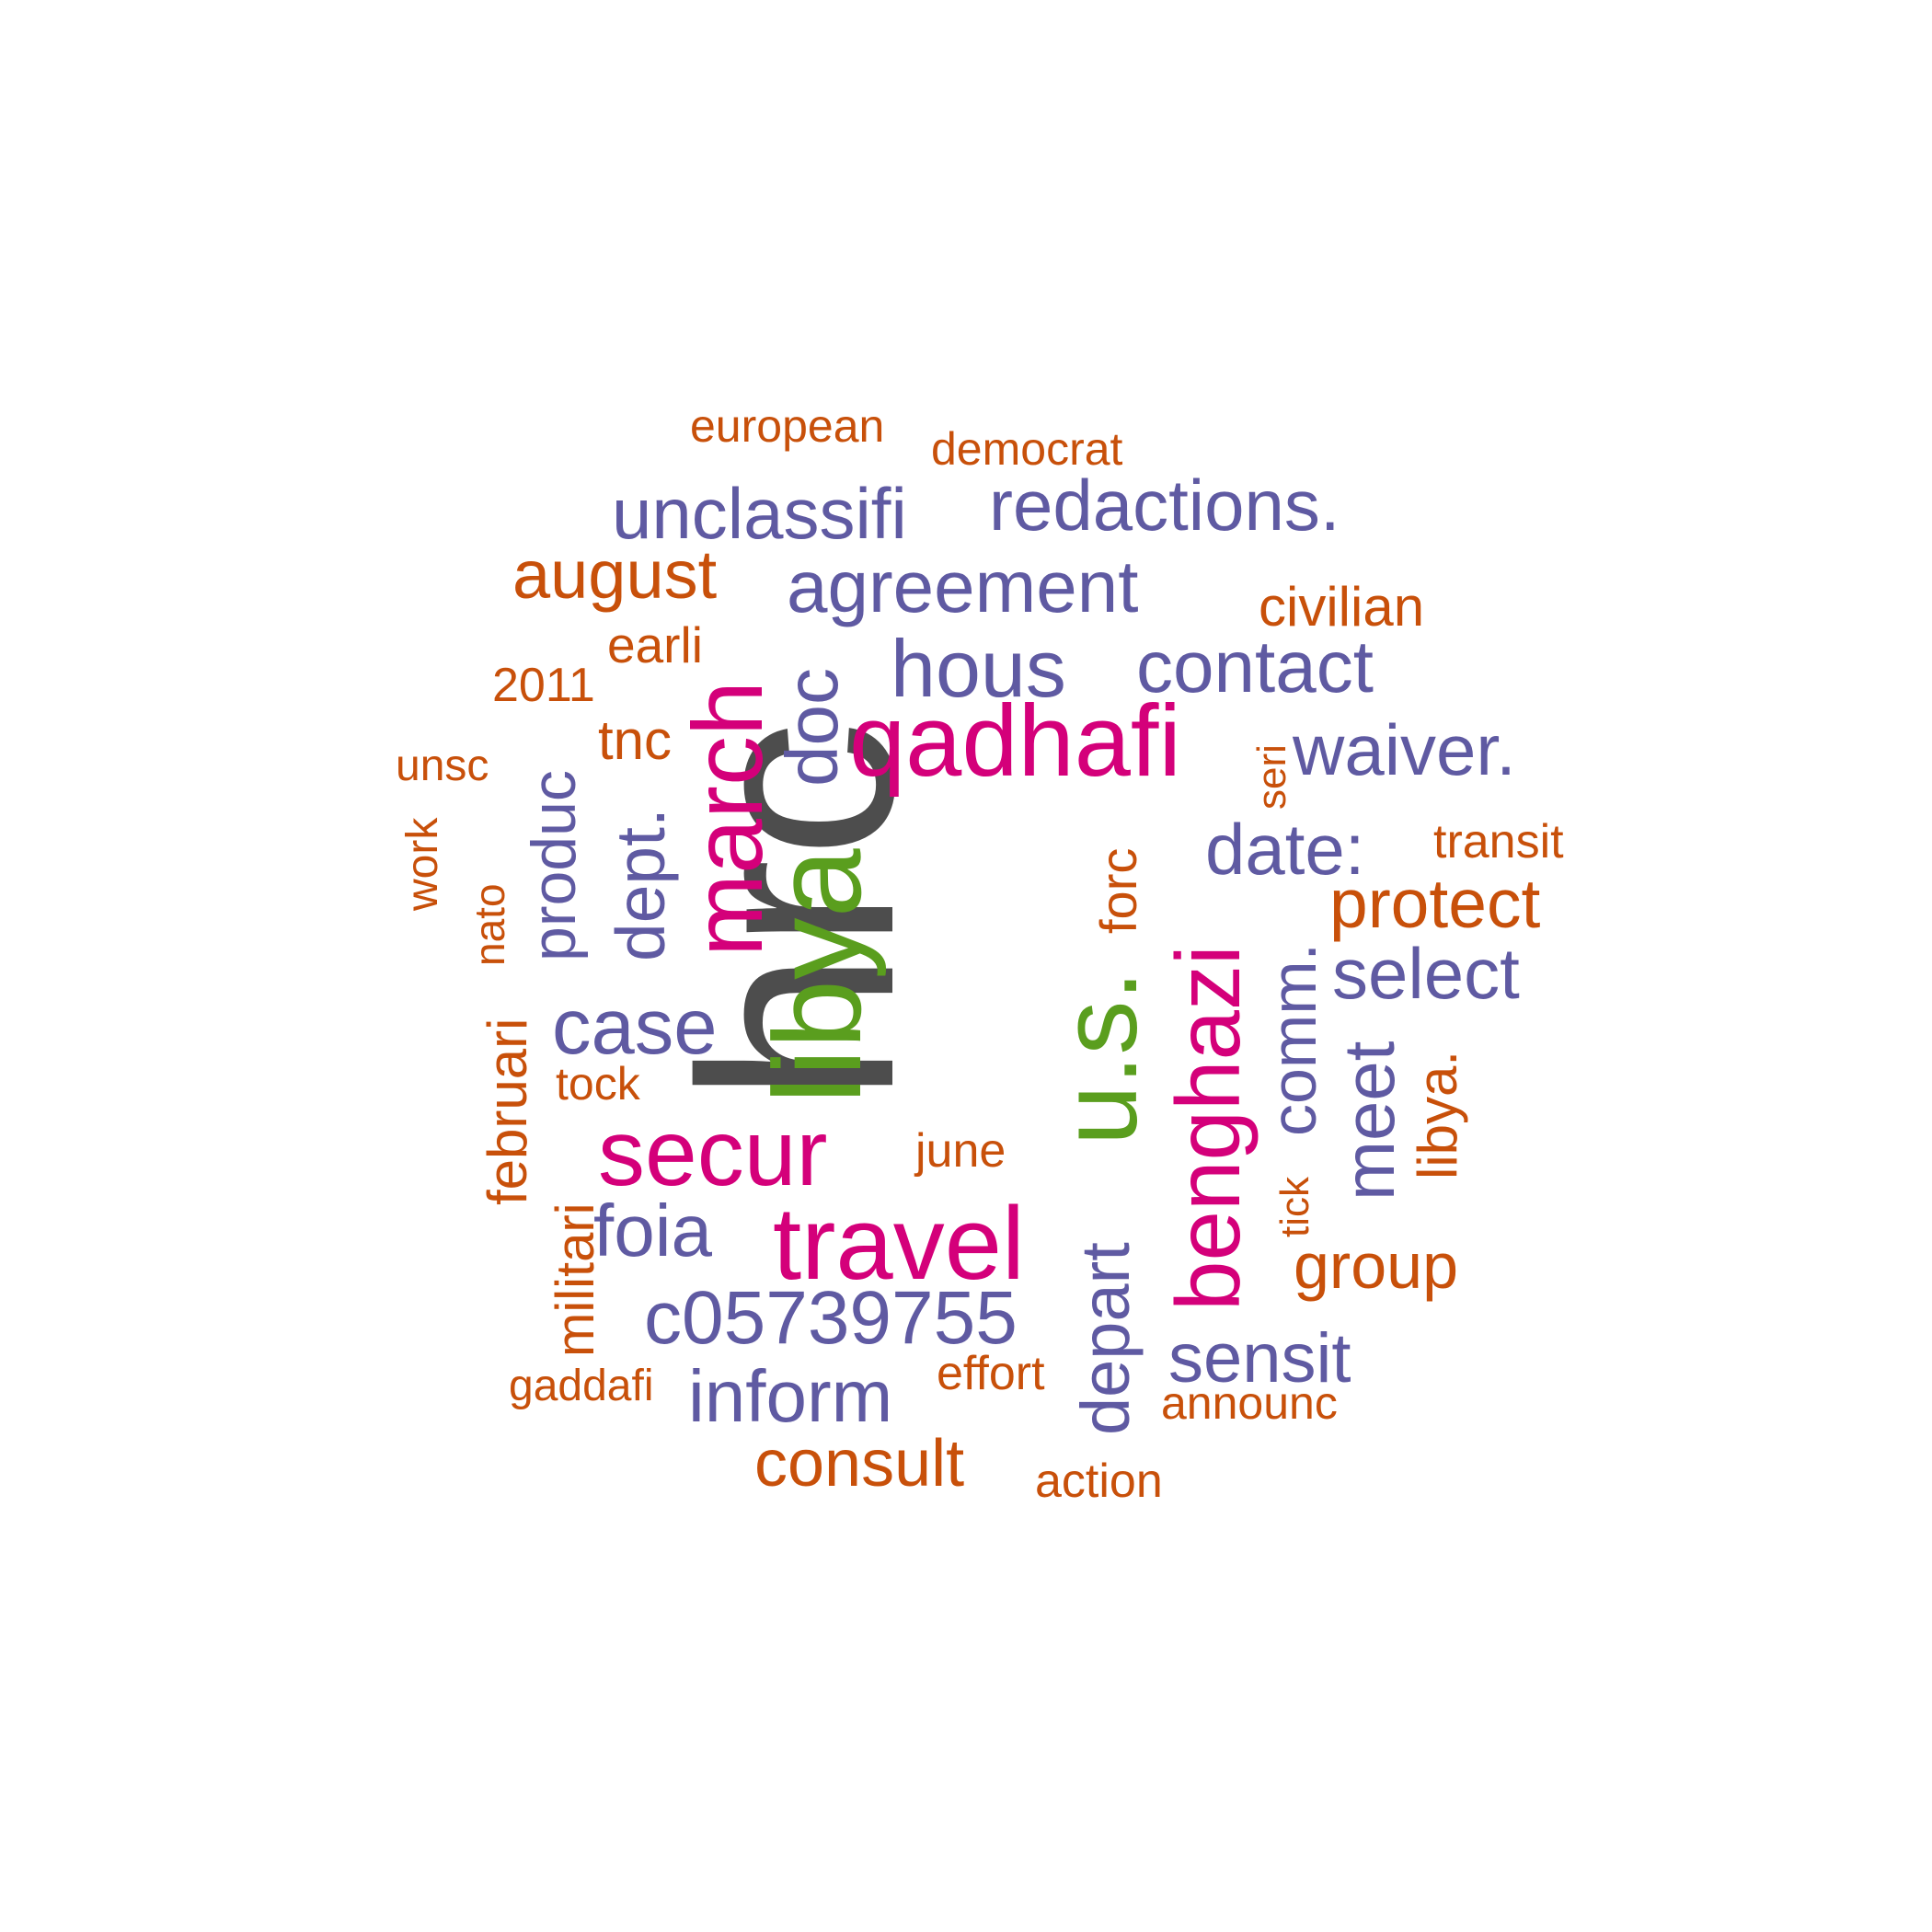 Image resolution: width=1932 pixels, height=1932 pixels. Describe the element at coordinates (1027, 449) in the screenshot. I see `word-democrat: democrat` at that location.